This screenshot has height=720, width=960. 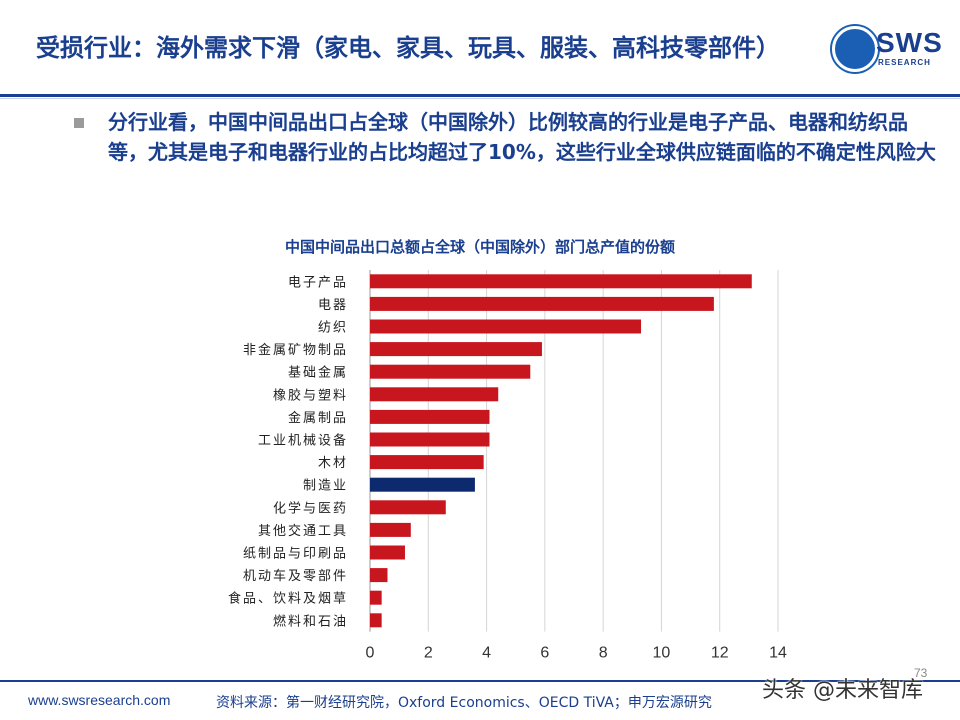 What do you see at coordinates (370, 653) in the screenshot?
I see `x-tick-label: 0` at bounding box center [370, 653].